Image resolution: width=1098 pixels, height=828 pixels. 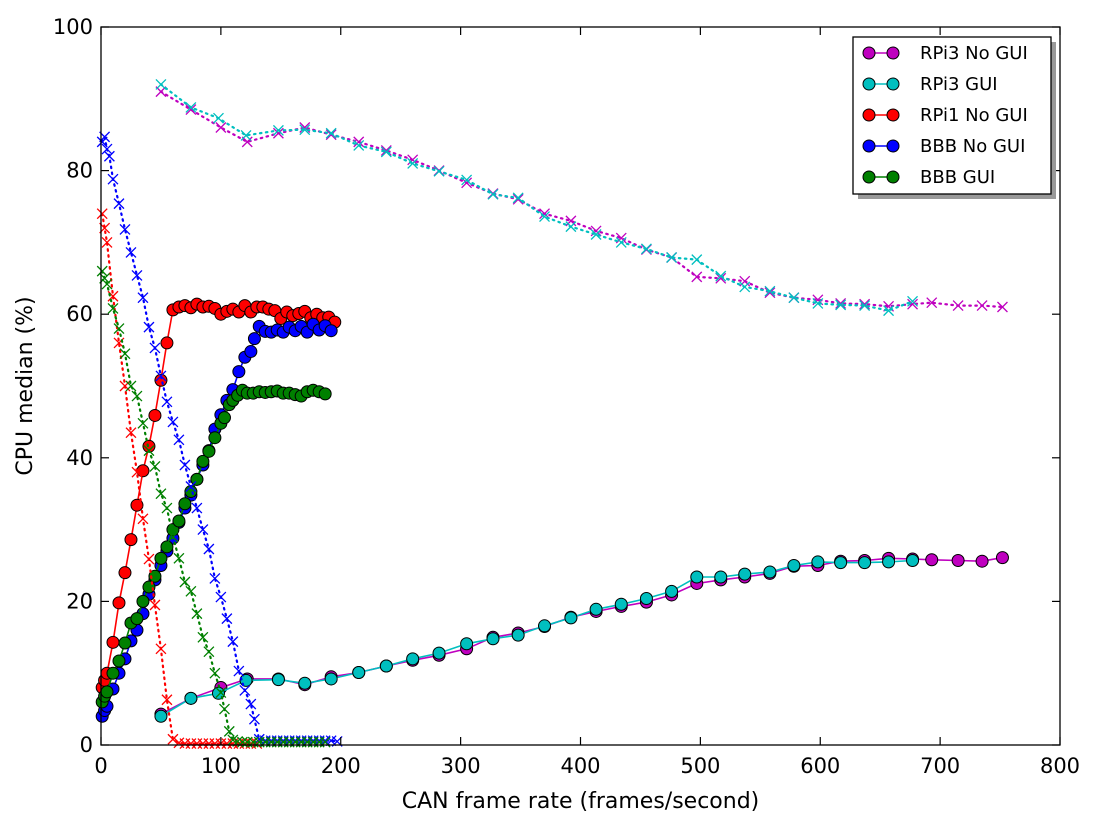 I want to click on x-tick-label: 200, so click(x=341, y=766).